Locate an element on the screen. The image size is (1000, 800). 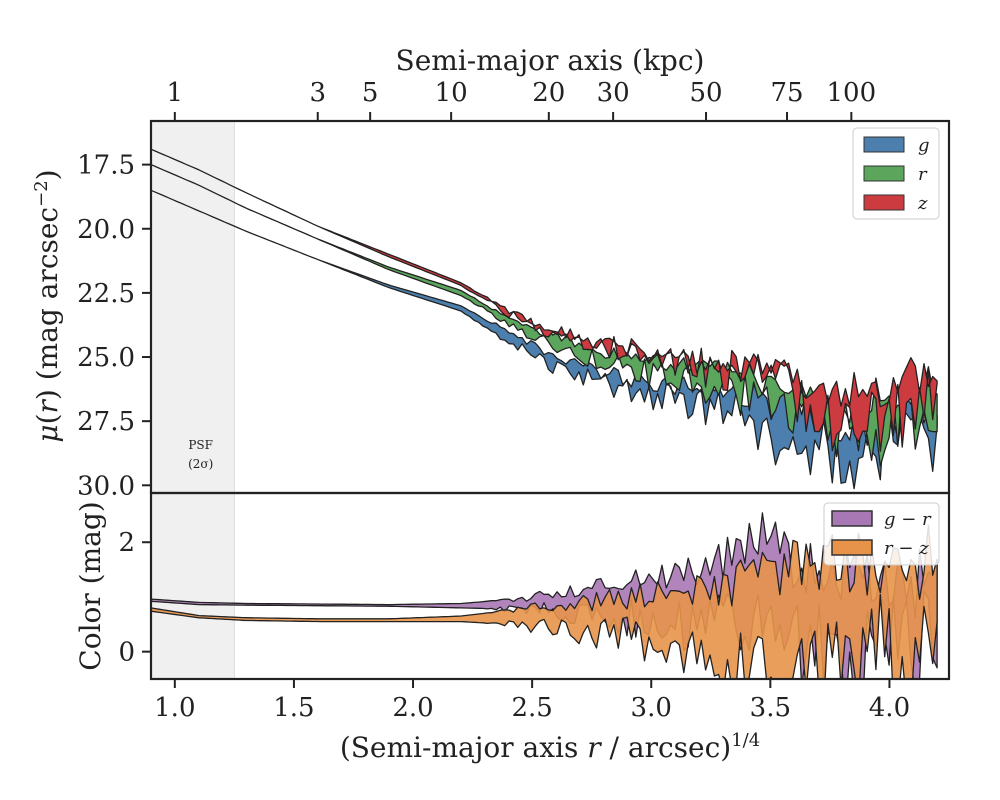
top-x-tick-label: 30 is located at coordinates (613, 93).